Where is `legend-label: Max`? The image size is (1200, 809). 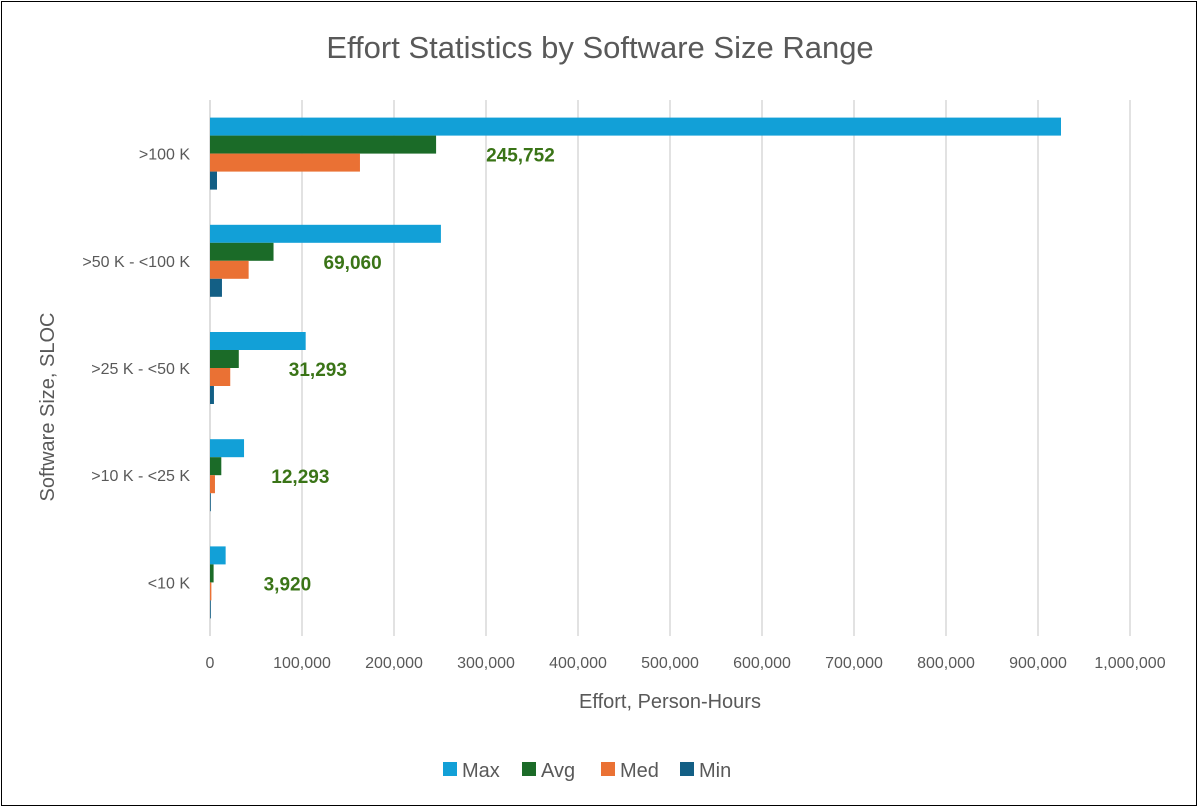 legend-label: Max is located at coordinates (481, 771).